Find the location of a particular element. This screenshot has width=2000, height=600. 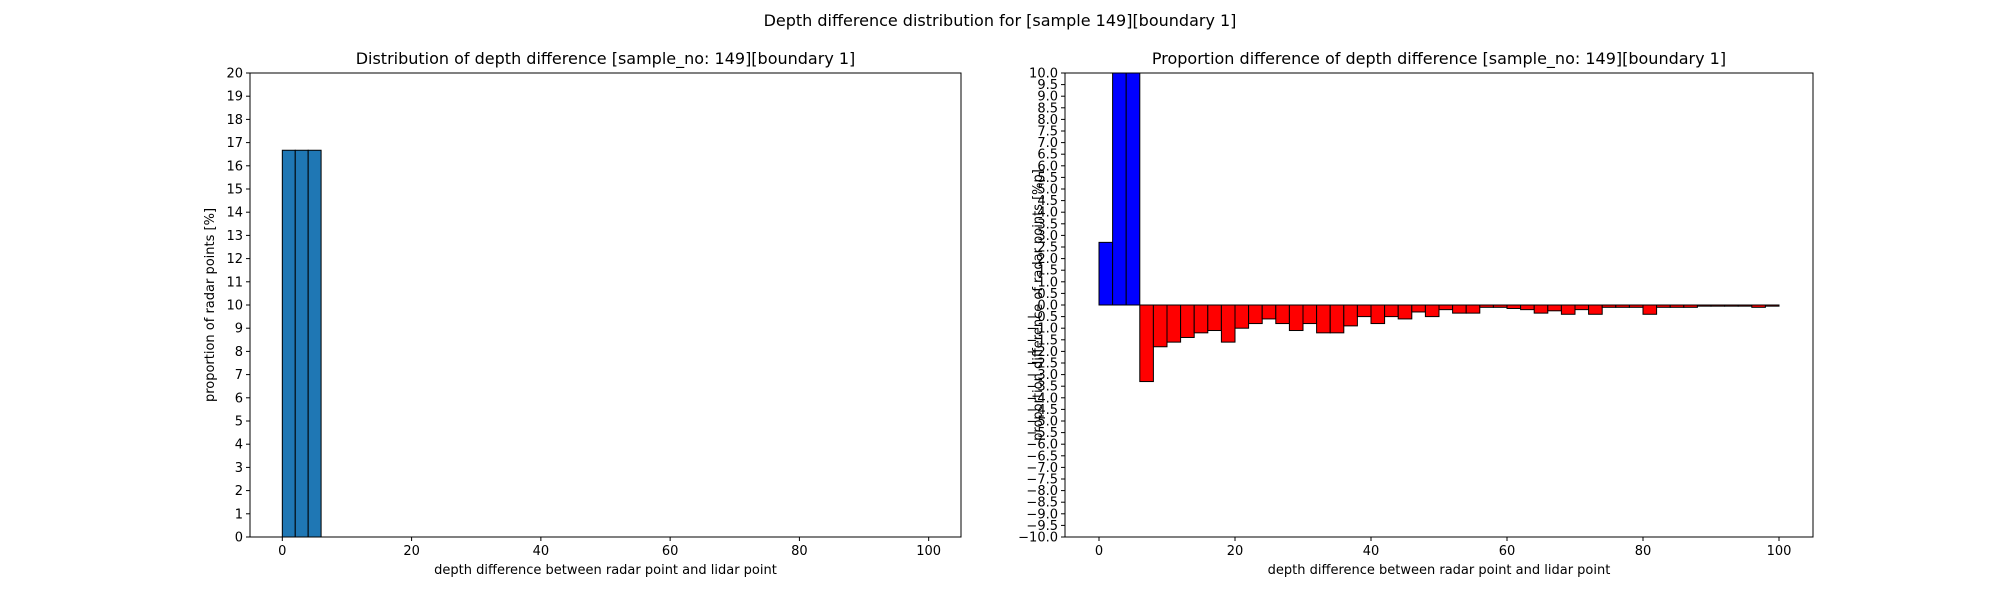

y-tick-label-13: −3.5 is located at coordinates (1042, 387).